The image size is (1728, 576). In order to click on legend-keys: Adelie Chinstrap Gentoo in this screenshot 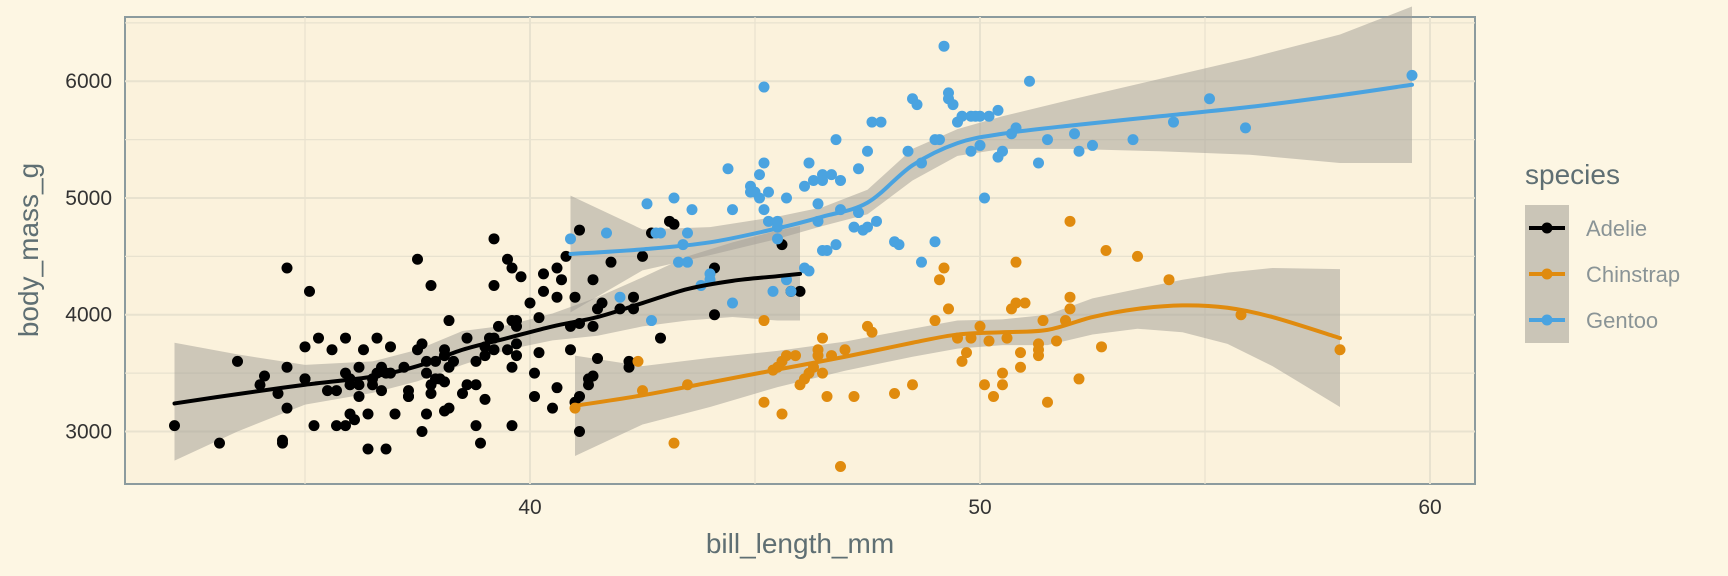, I will do `click(1602, 274)`.